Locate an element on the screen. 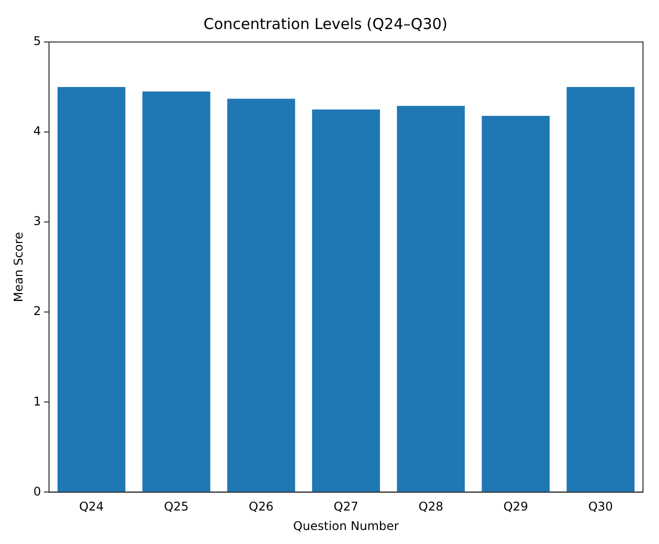 Image resolution: width=659 pixels, height=544 pixels. x-axis-title: Question Number is located at coordinates (346, 525).